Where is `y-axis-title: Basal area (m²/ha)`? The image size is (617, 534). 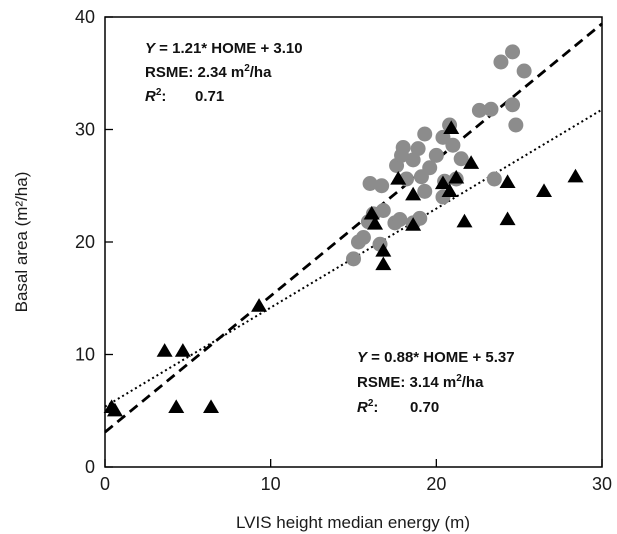 y-axis-title: Basal area (m²/ha) is located at coordinates (21, 242).